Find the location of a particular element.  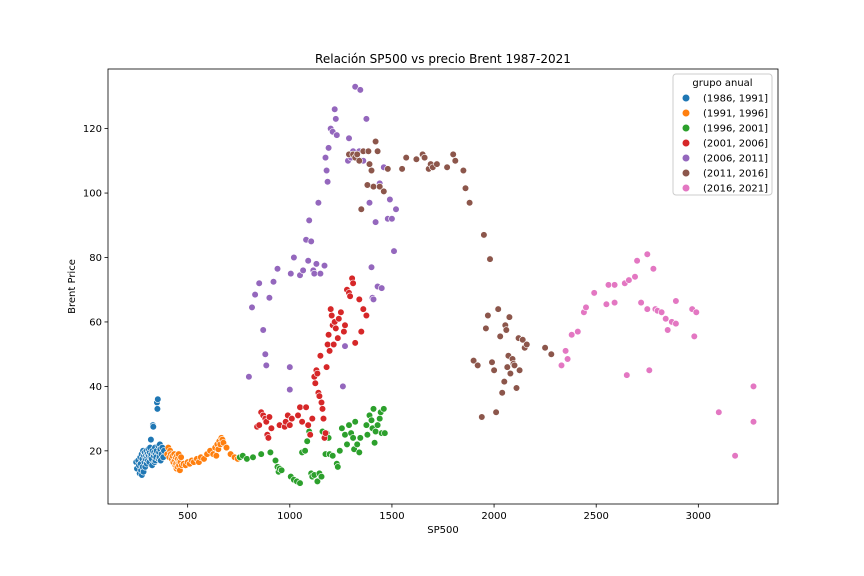

y-tick-label: 100 is located at coordinates (92, 194).